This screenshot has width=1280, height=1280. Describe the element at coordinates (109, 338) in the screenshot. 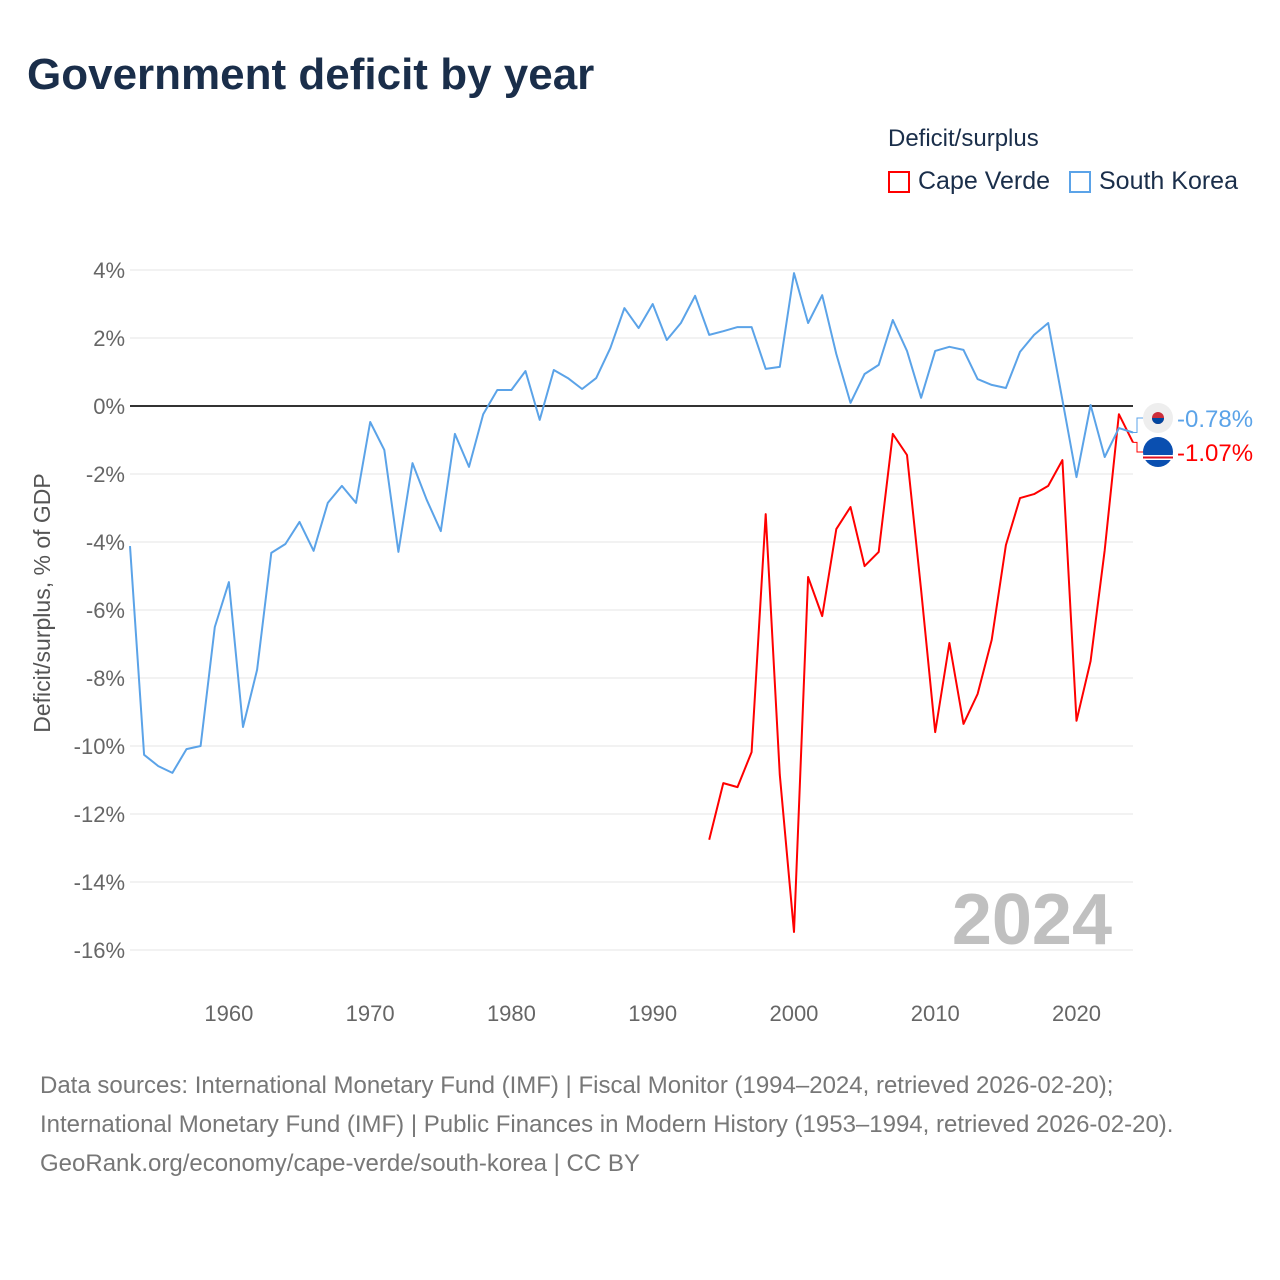

I see `y-tick-label: 2%` at that location.